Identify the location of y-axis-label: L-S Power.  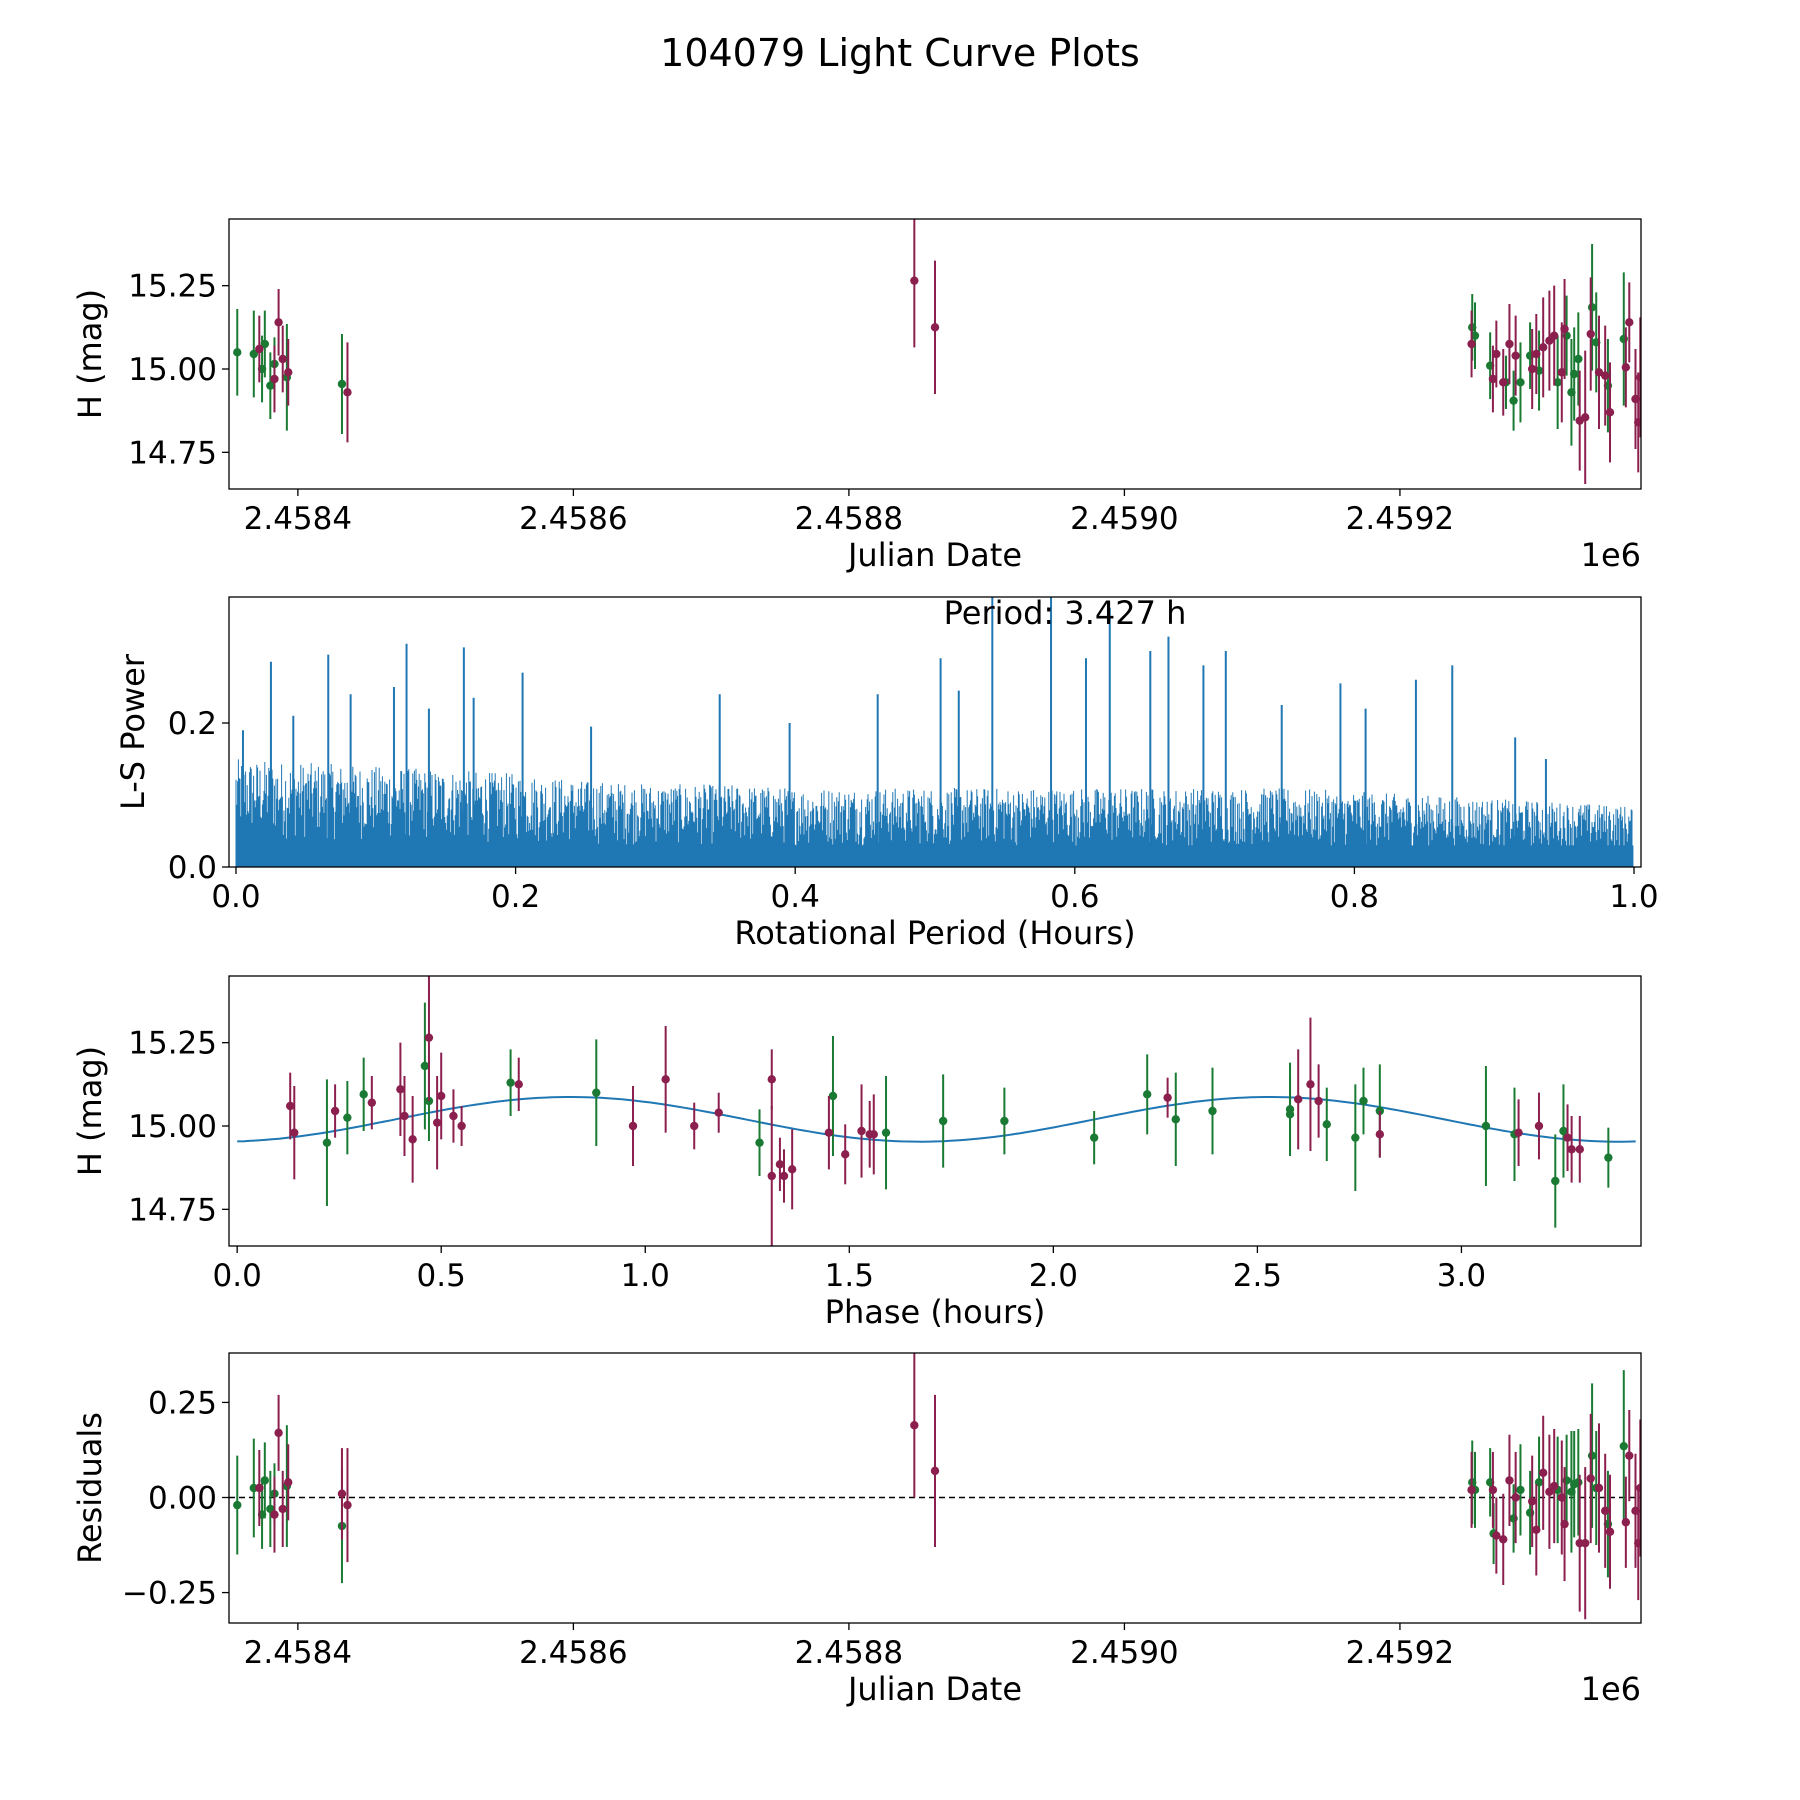
(133, 731).